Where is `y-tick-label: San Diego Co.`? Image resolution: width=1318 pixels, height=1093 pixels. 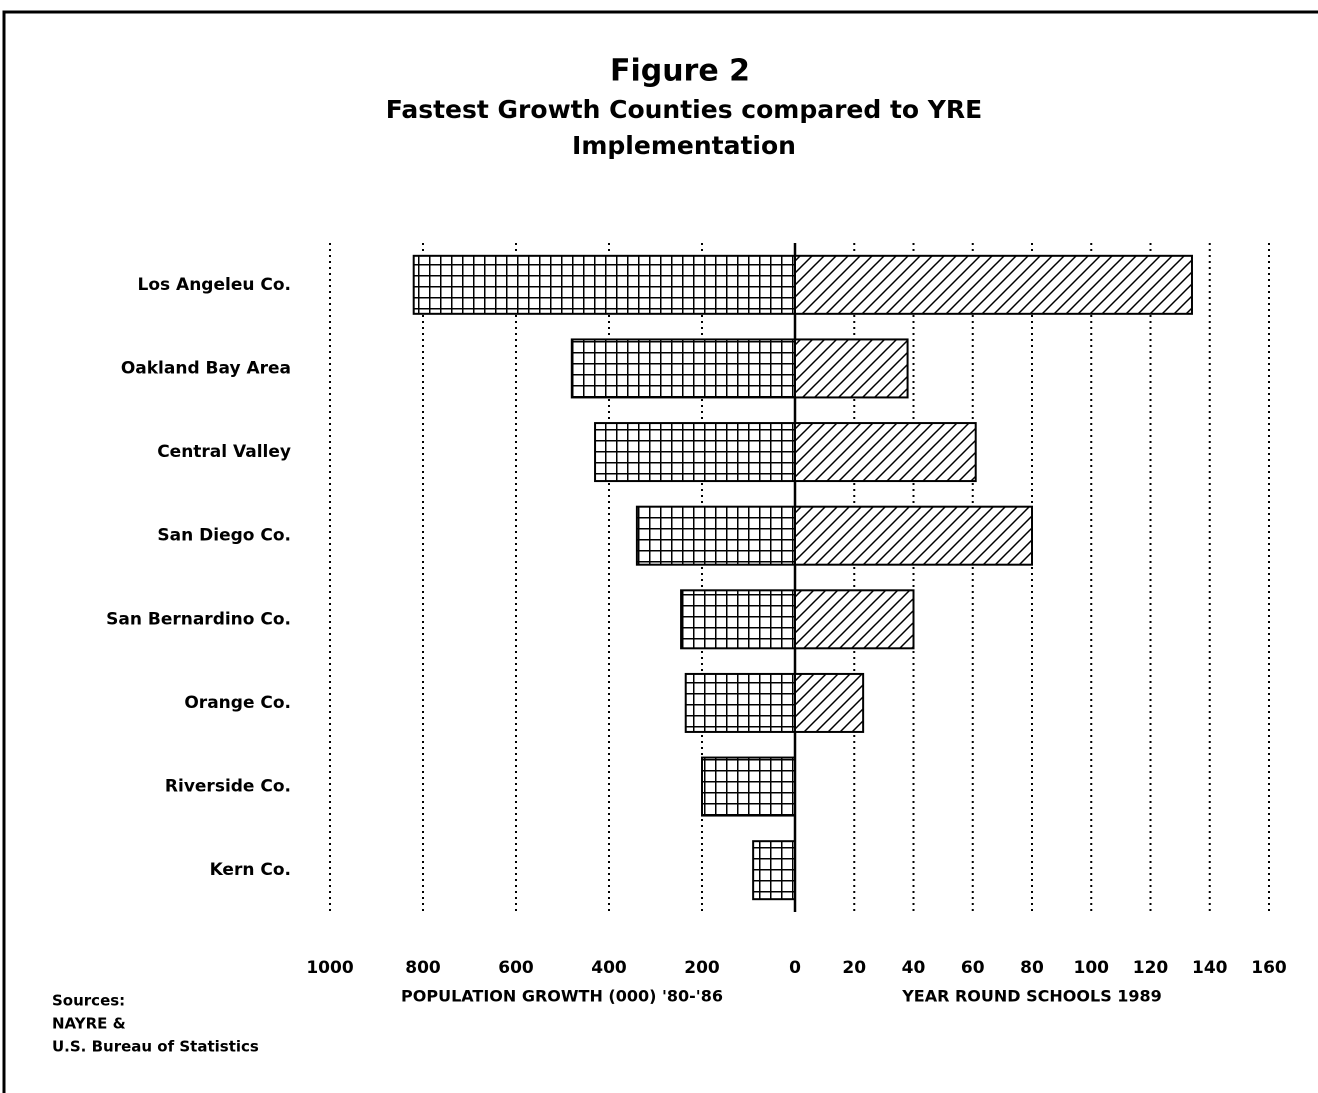 y-tick-label: San Diego Co. is located at coordinates (224, 536).